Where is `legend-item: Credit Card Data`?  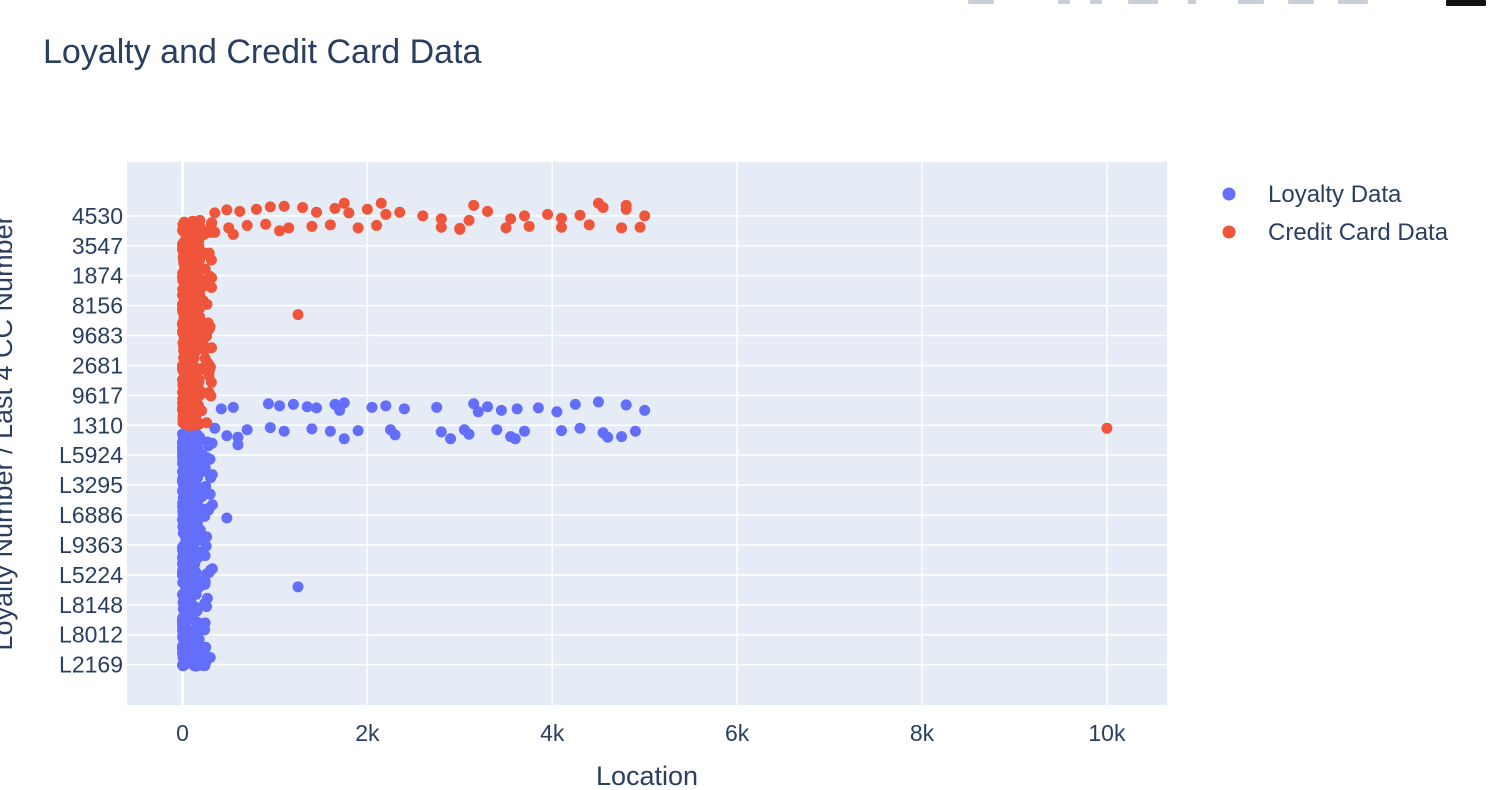
legend-item: Credit Card Data is located at coordinates (1335, 232).